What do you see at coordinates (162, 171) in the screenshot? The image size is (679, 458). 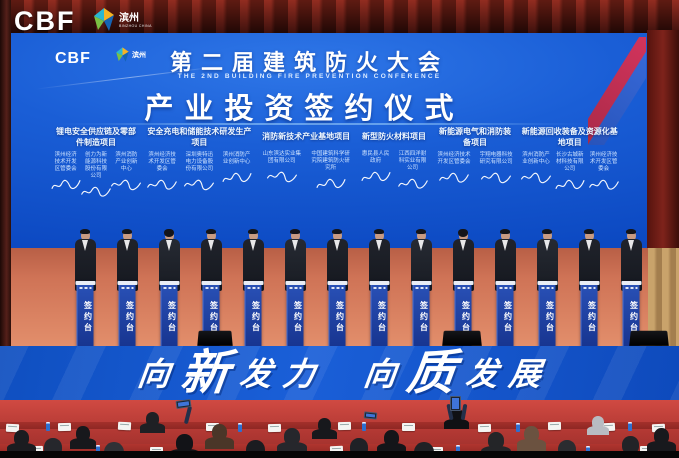 I see `signing-party: 滨州经济技术开发区管委会` at bounding box center [162, 171].